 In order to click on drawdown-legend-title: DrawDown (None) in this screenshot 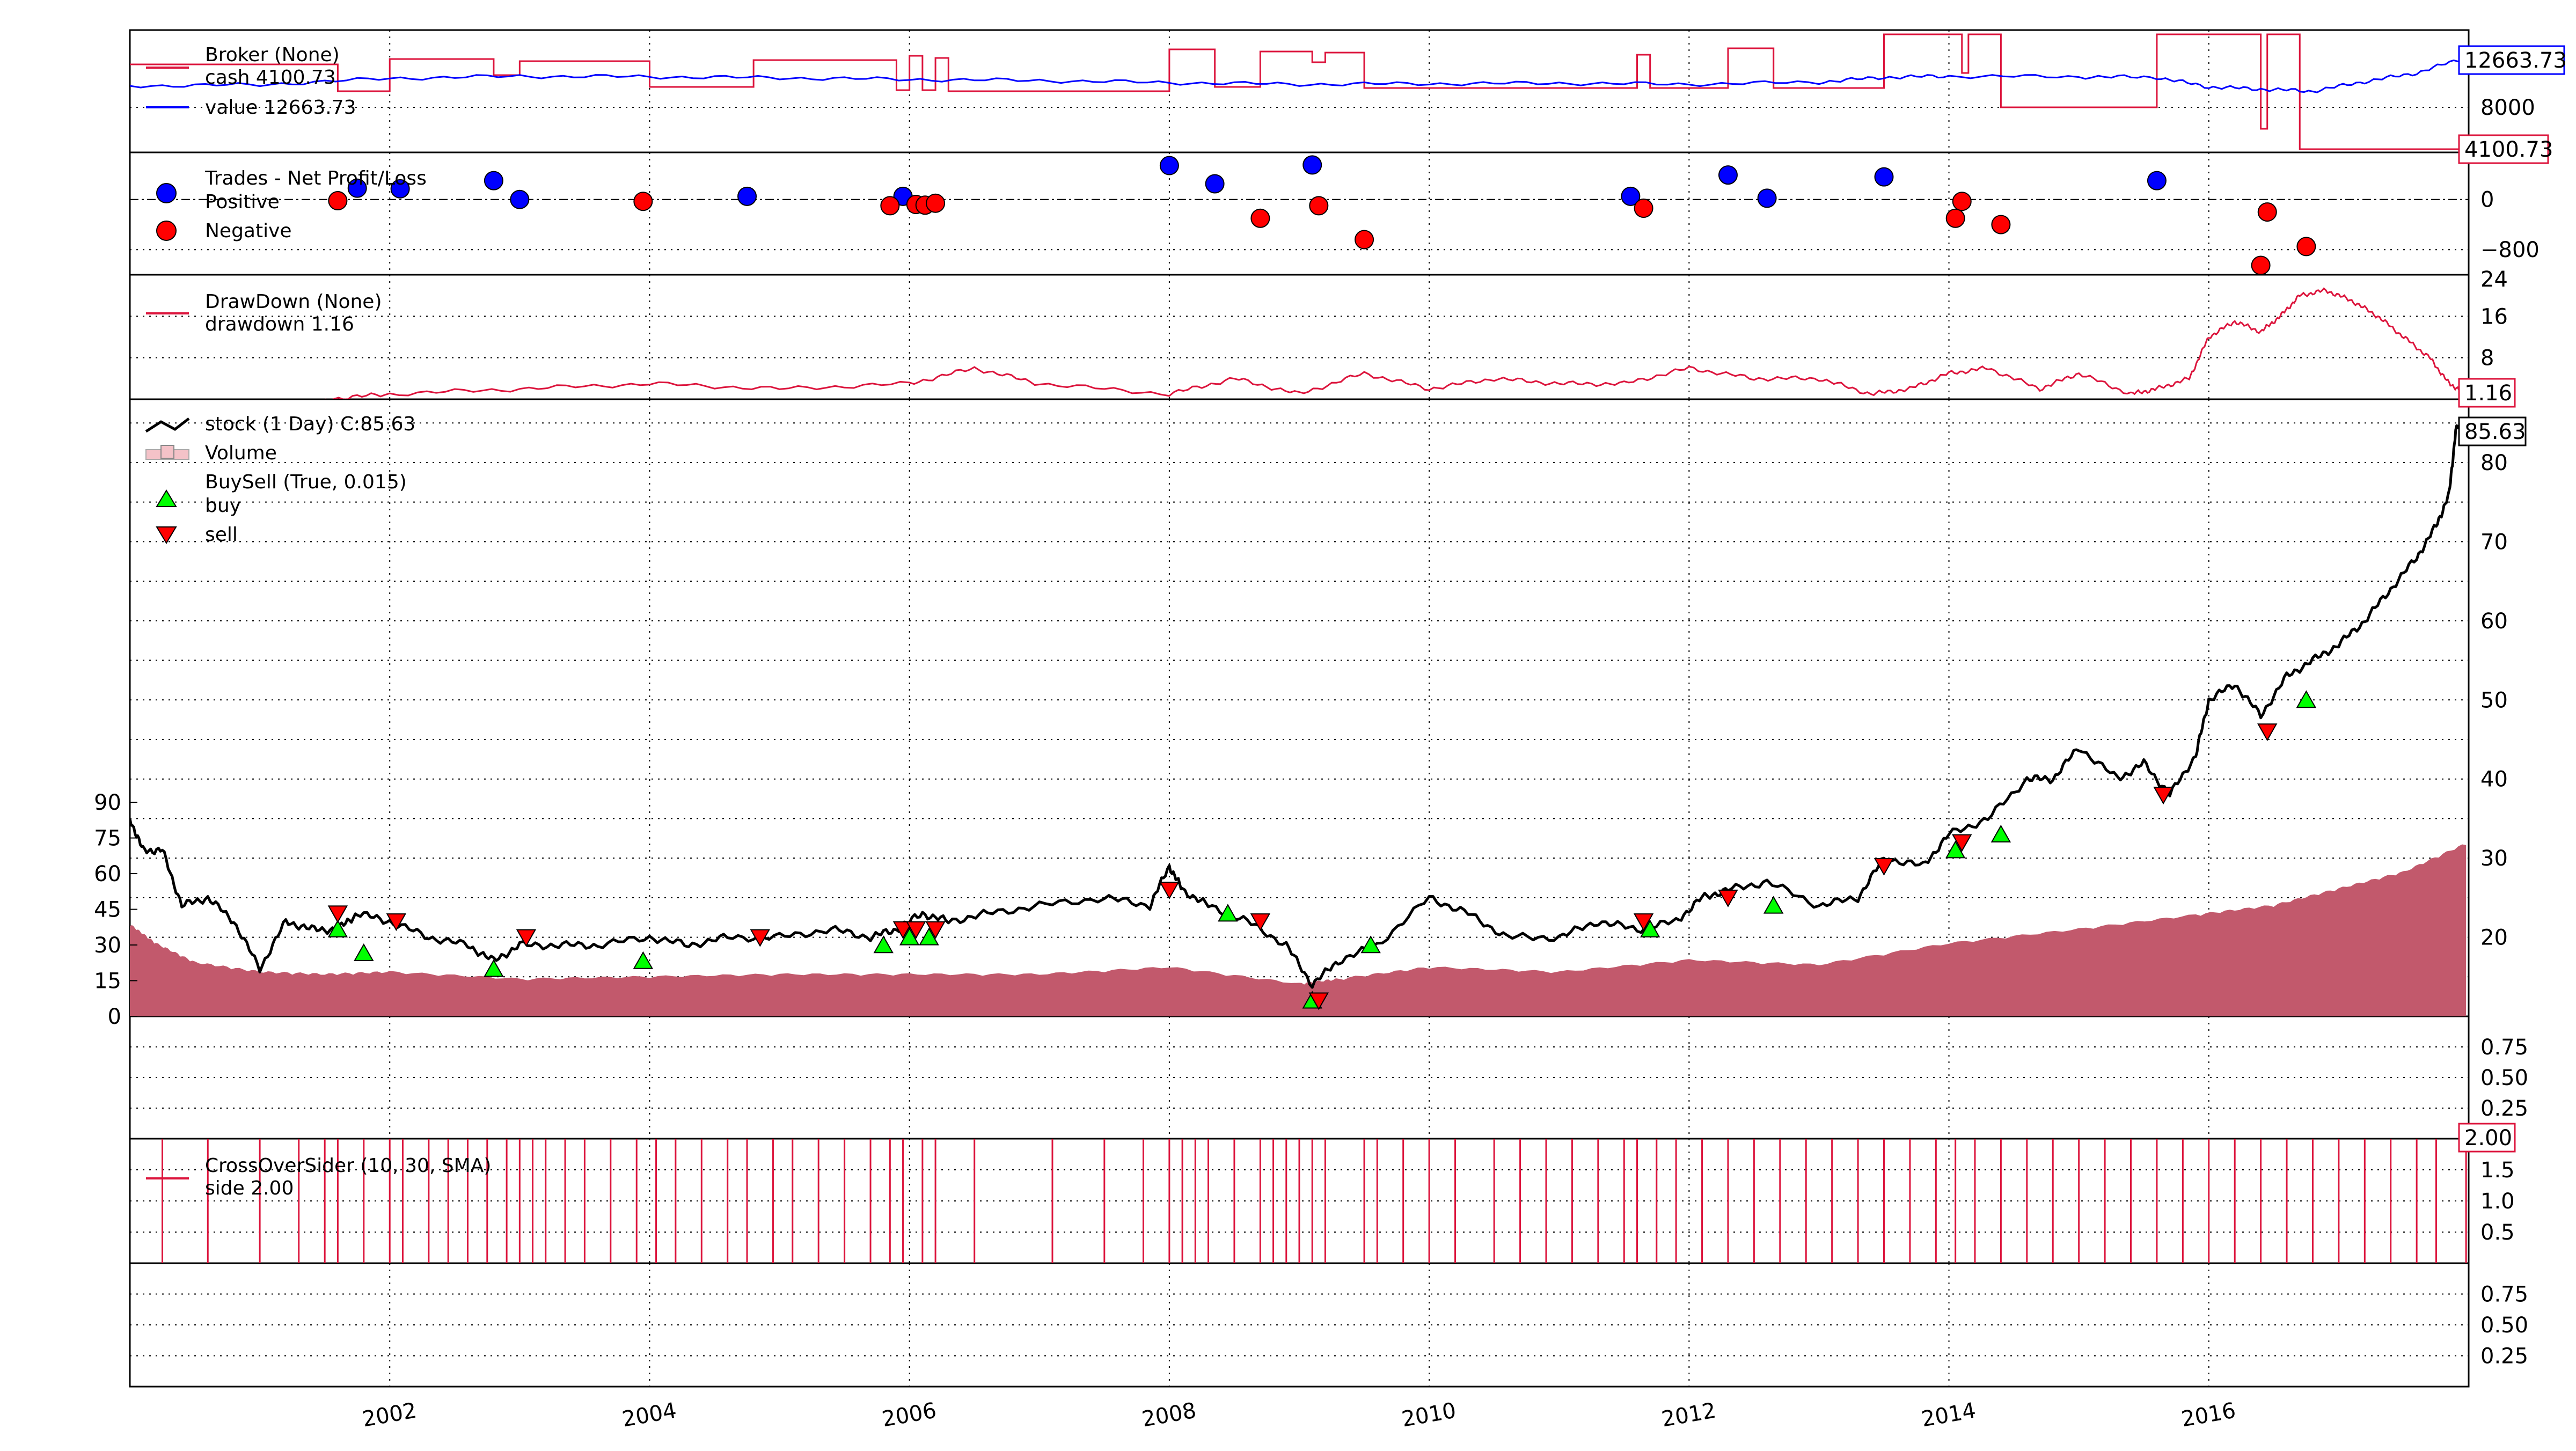, I will do `click(293, 302)`.